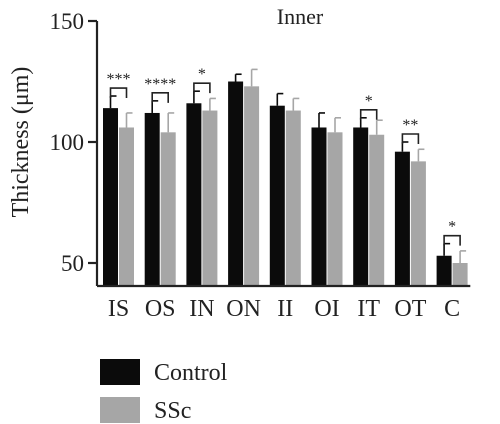  What do you see at coordinates (168, 209) in the screenshot?
I see `bar-ssc-os` at bounding box center [168, 209].